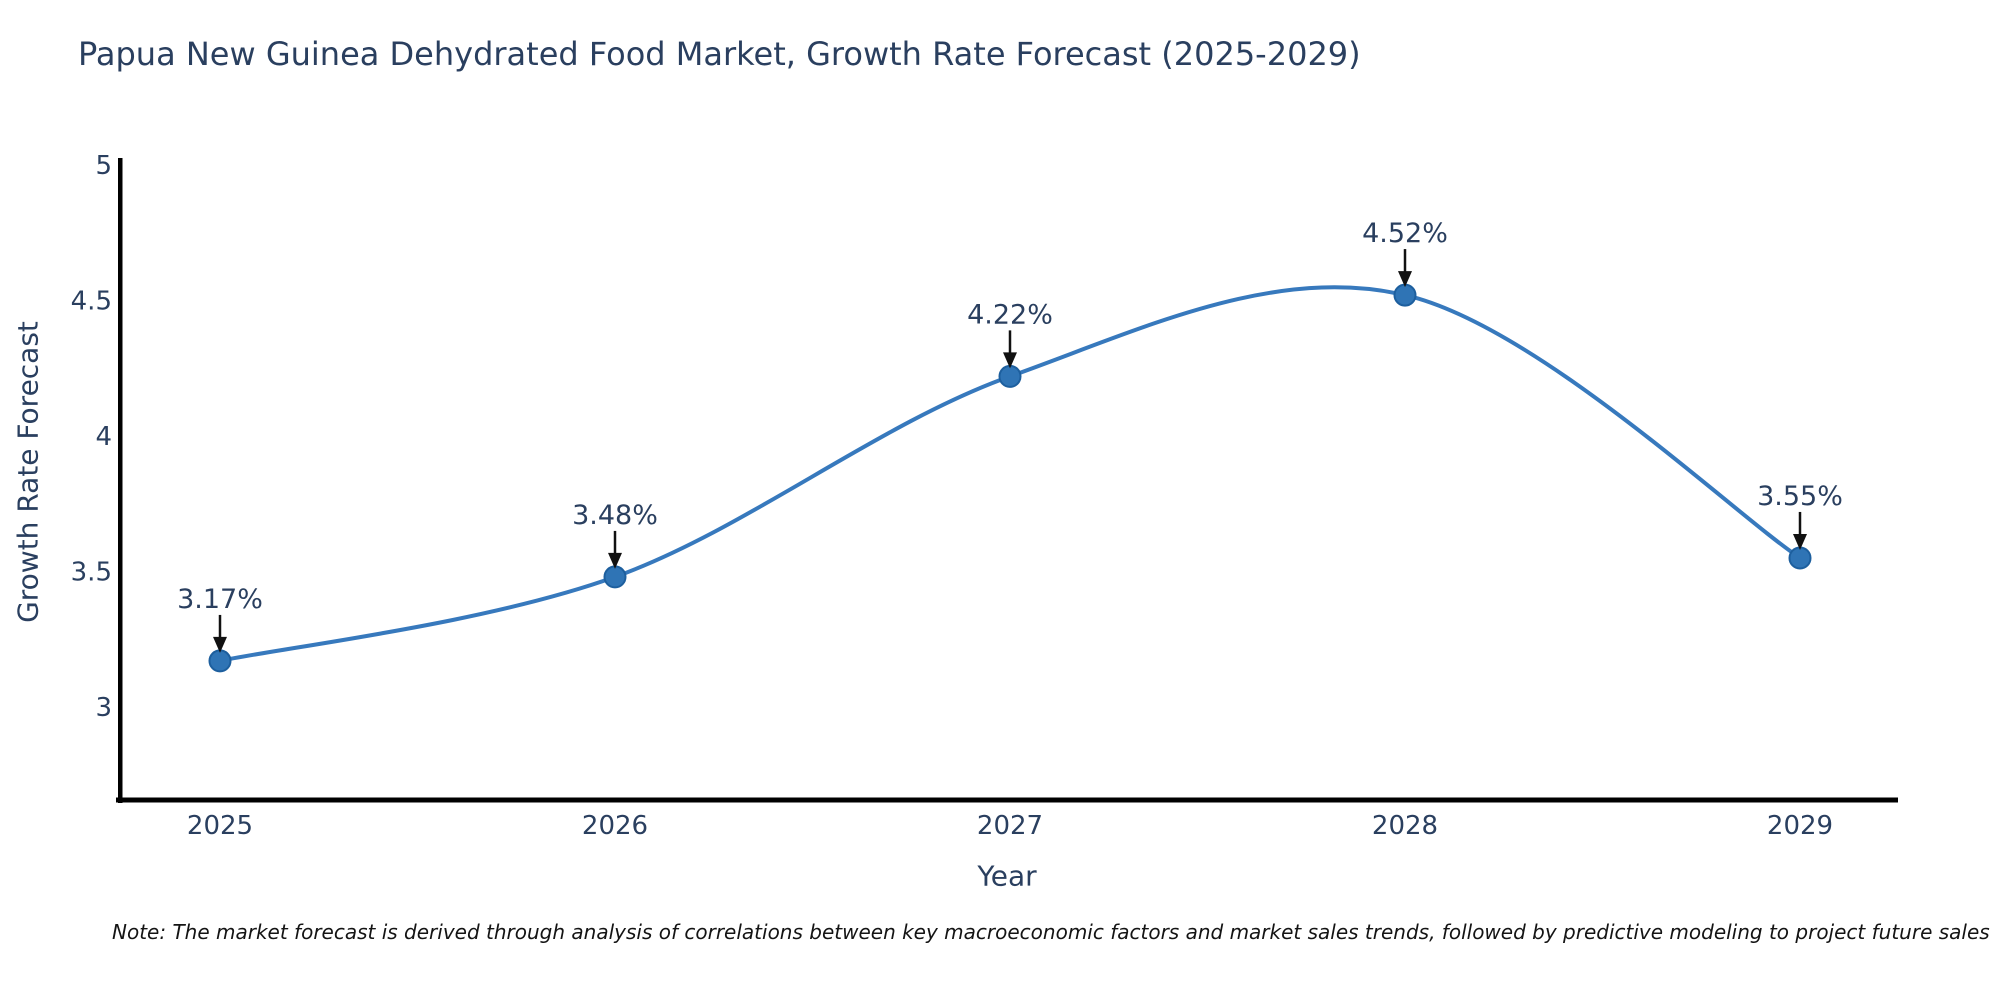  Describe the element at coordinates (120, 480) in the screenshot. I see `y-axis-line` at that location.